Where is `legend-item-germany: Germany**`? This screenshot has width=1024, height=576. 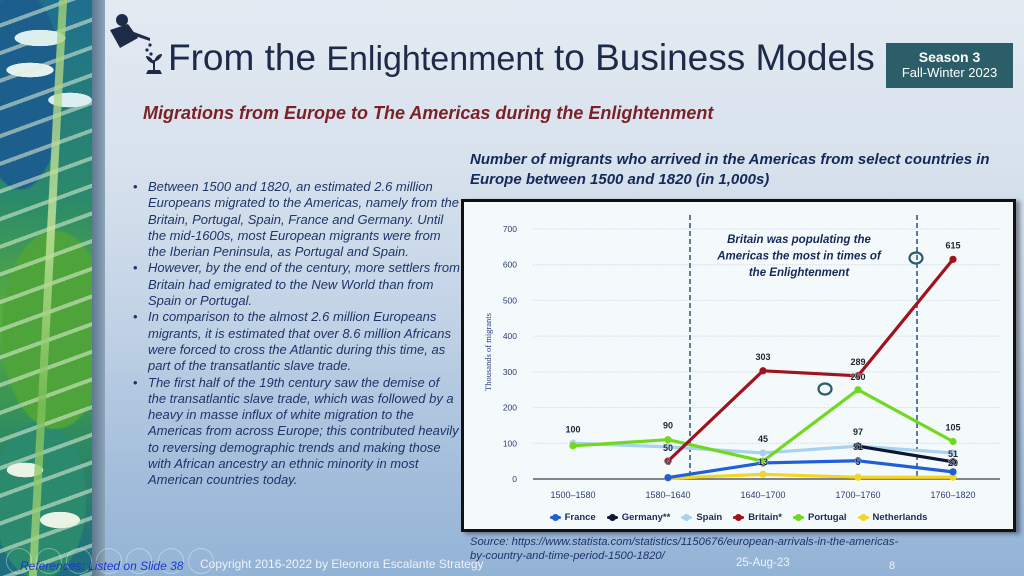 legend-item-germany: Germany** is located at coordinates (638, 517).